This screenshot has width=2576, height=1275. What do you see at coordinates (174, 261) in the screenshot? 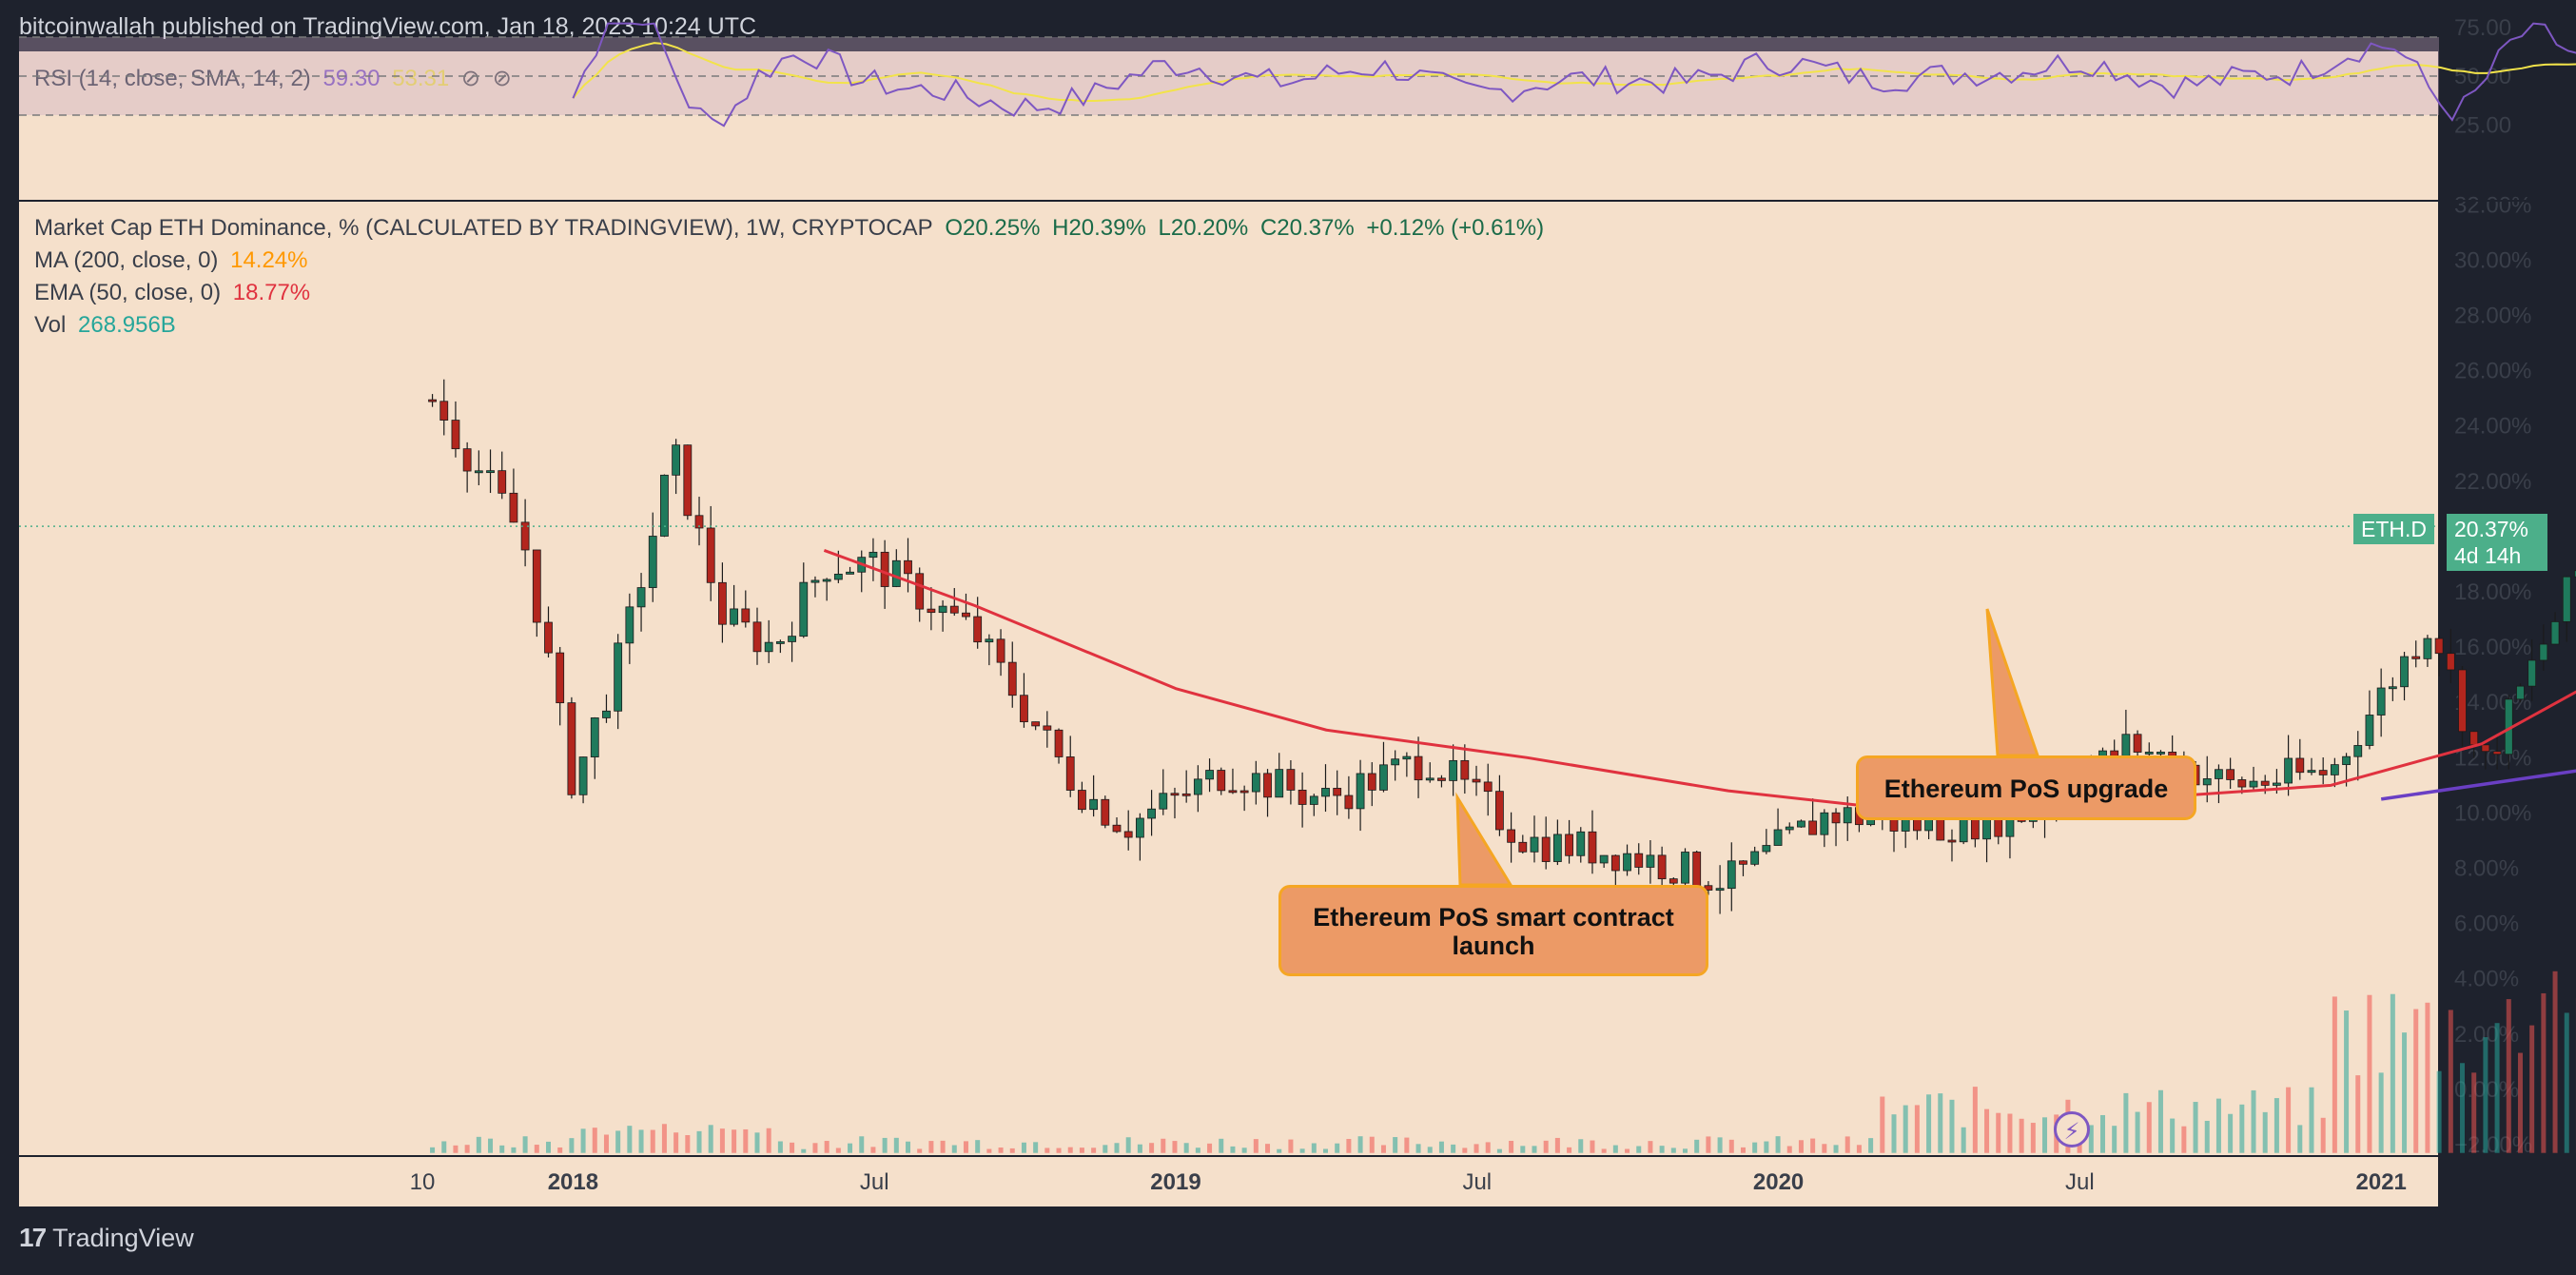
I see `ma-legend: MA (200, close, 0) 14.24%` at bounding box center [174, 261].